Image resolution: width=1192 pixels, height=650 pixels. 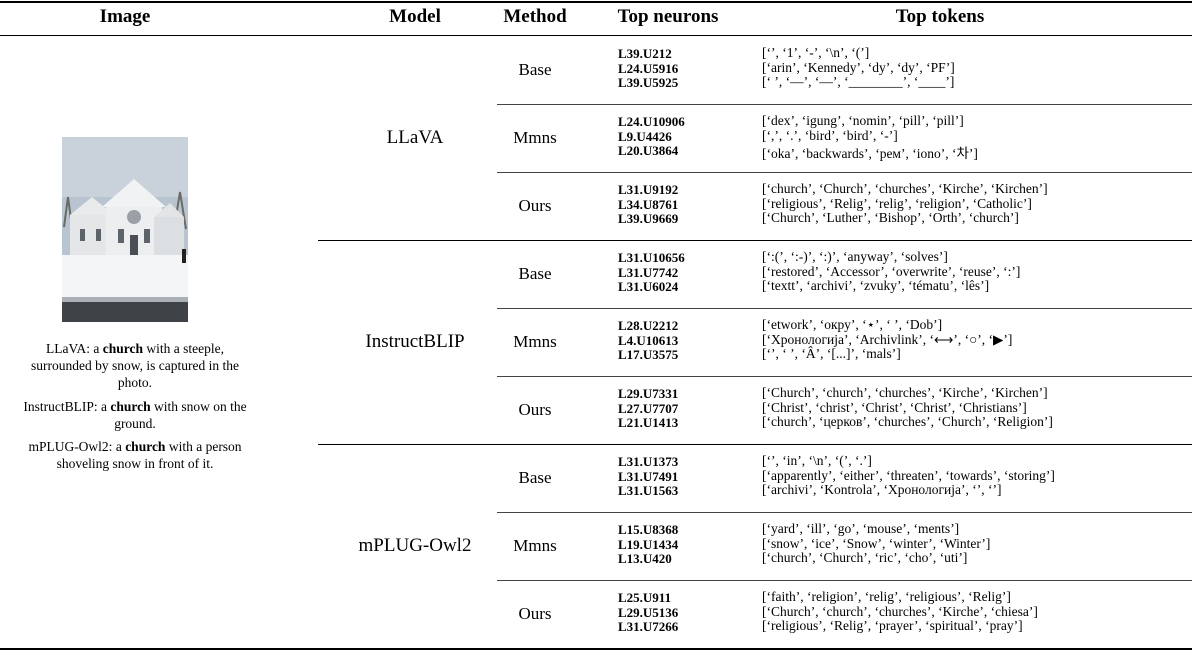 What do you see at coordinates (648, 218) in the screenshot?
I see `neuron-id: L39.U9669` at bounding box center [648, 218].